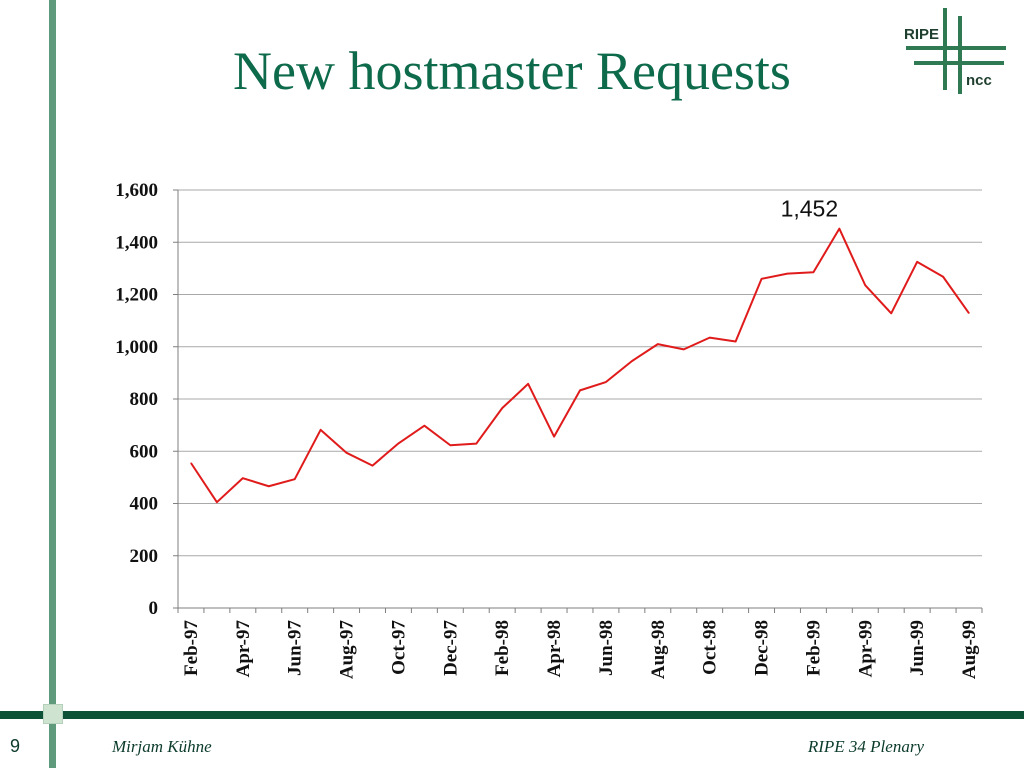 The width and height of the screenshot is (1024, 768). What do you see at coordinates (136, 190) in the screenshot?
I see `y-tick-label: 1,600` at bounding box center [136, 190].